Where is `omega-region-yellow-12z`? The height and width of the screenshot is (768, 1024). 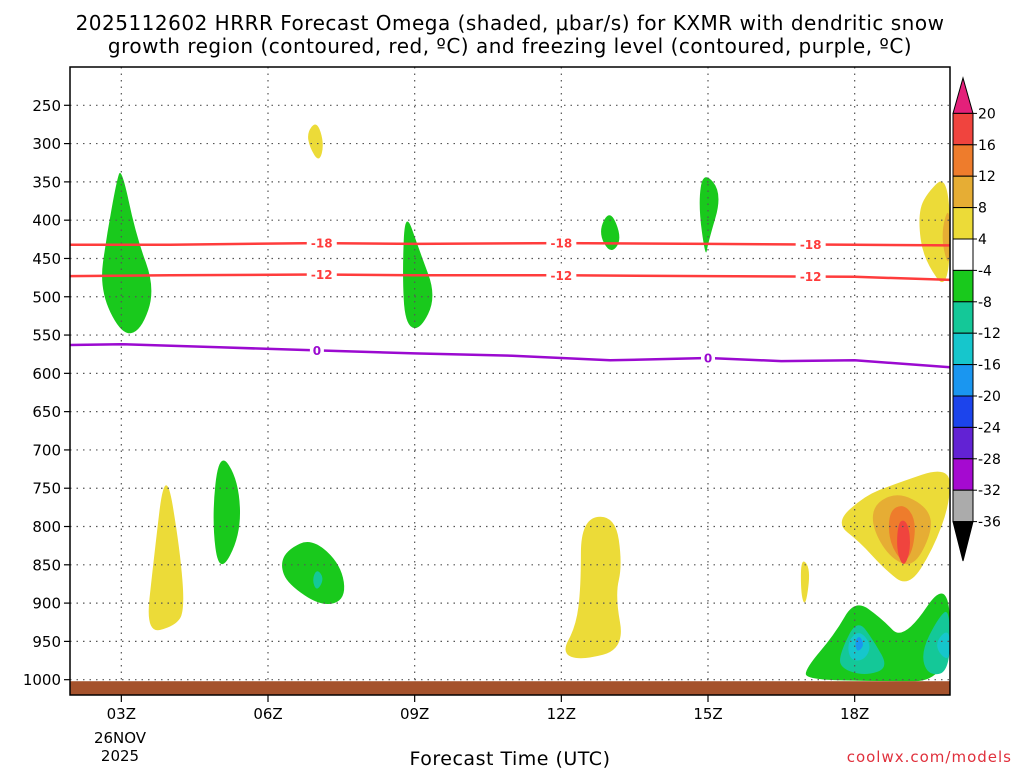
omega-region-yellow-12z is located at coordinates (593, 587).